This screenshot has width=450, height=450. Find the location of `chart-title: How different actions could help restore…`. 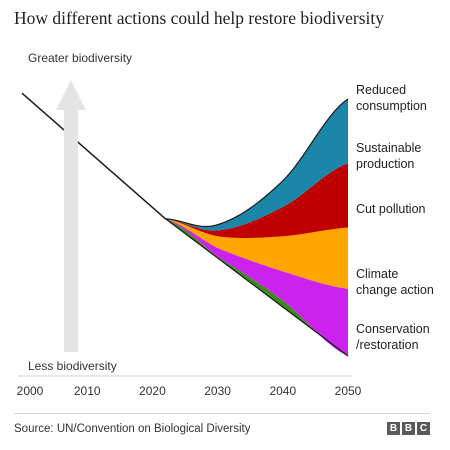

chart-title: How different actions could help restore… is located at coordinates (199, 18).